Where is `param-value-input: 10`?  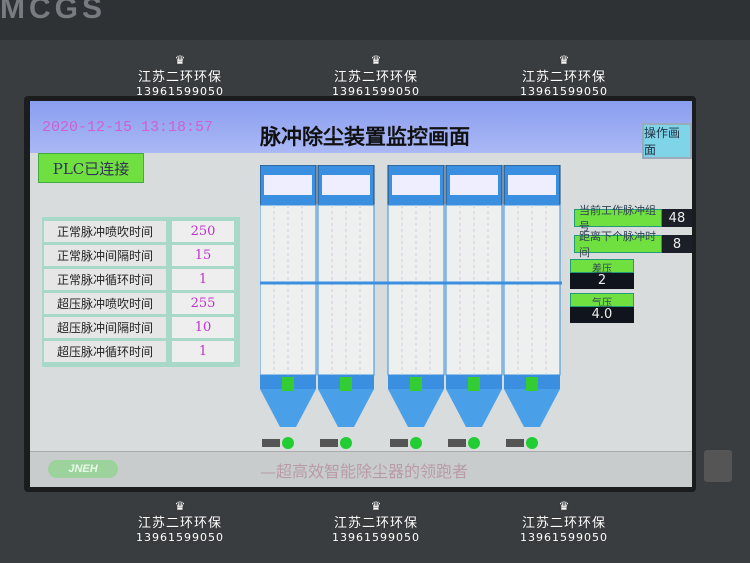 param-value-input: 10 is located at coordinates (203, 327).